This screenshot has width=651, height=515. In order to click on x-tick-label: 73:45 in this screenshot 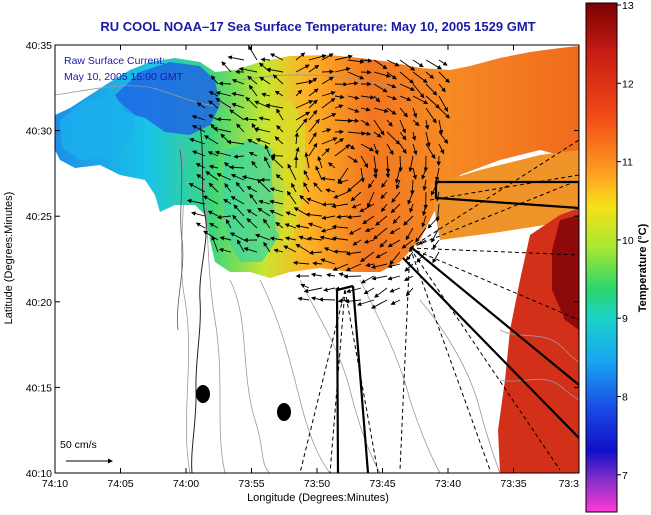, I will do `click(382, 484)`.